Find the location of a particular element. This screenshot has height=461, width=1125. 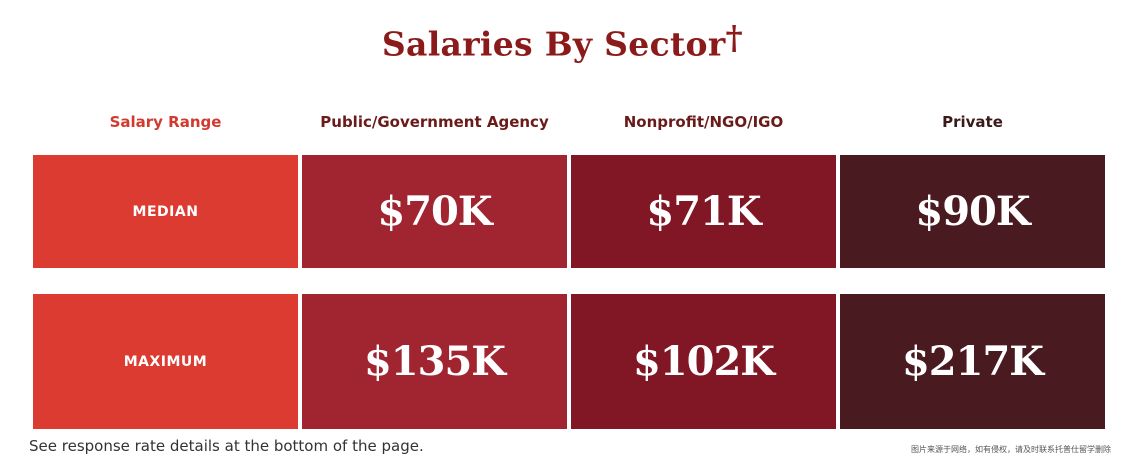

maximum-private-cell: $217K is located at coordinates (972, 361).